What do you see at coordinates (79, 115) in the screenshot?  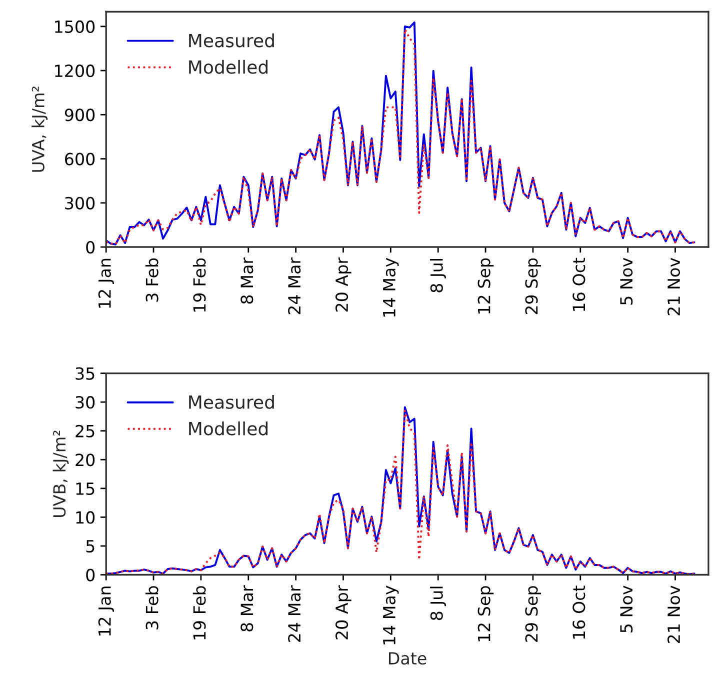 I see `y-tick-label: 900` at bounding box center [79, 115].